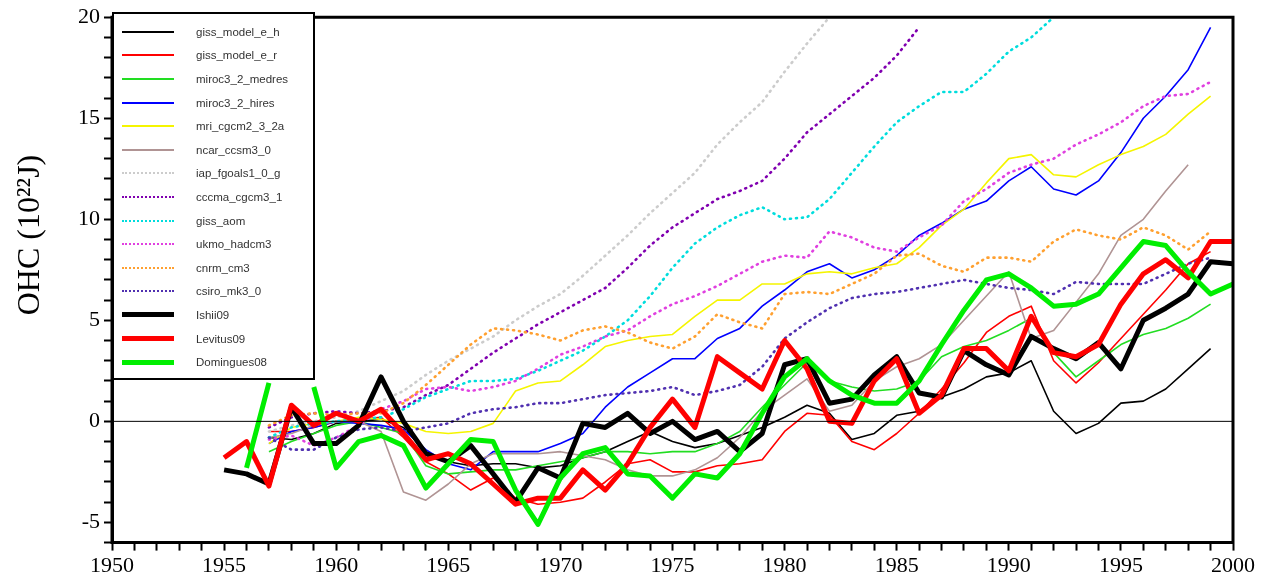 This screenshot has width=1267, height=583. Describe the element at coordinates (1120, 564) in the screenshot. I see `x-tick-label: 1995` at that location.